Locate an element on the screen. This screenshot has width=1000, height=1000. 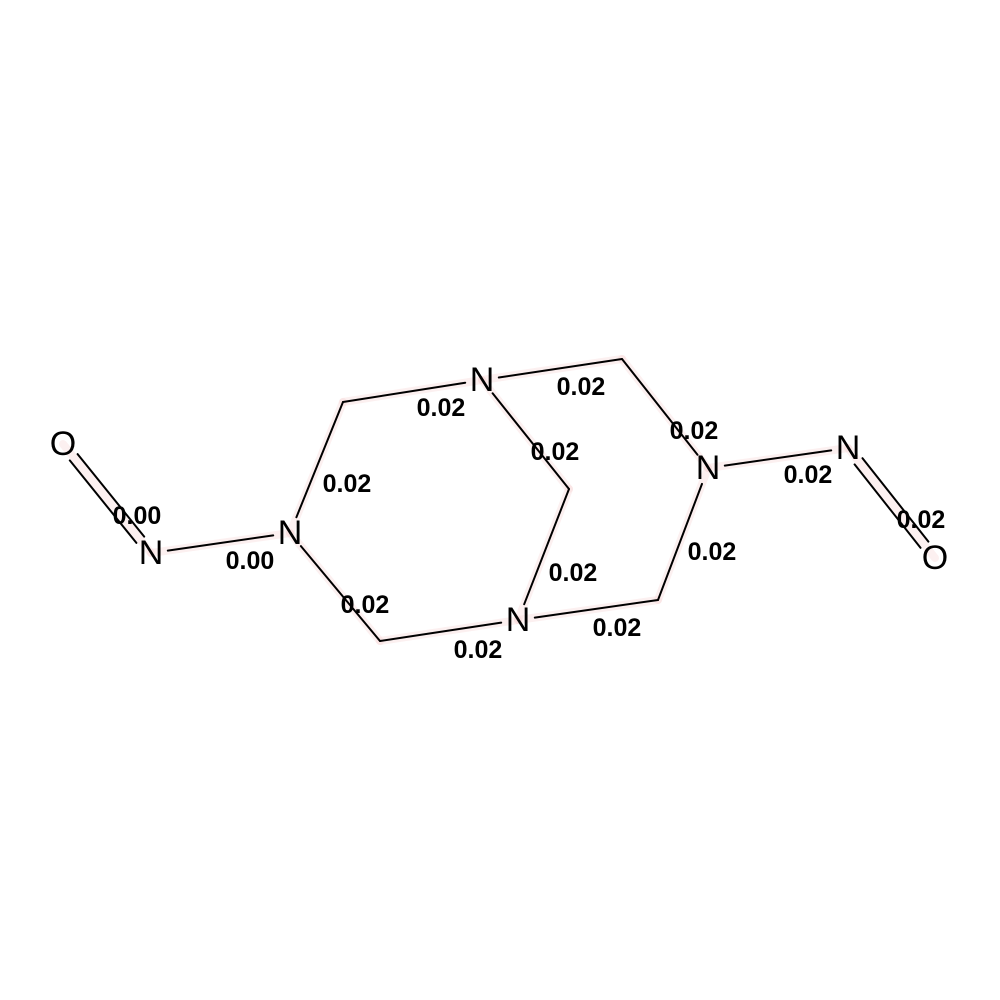
atom-label-n6: N is located at coordinates (848, 448).